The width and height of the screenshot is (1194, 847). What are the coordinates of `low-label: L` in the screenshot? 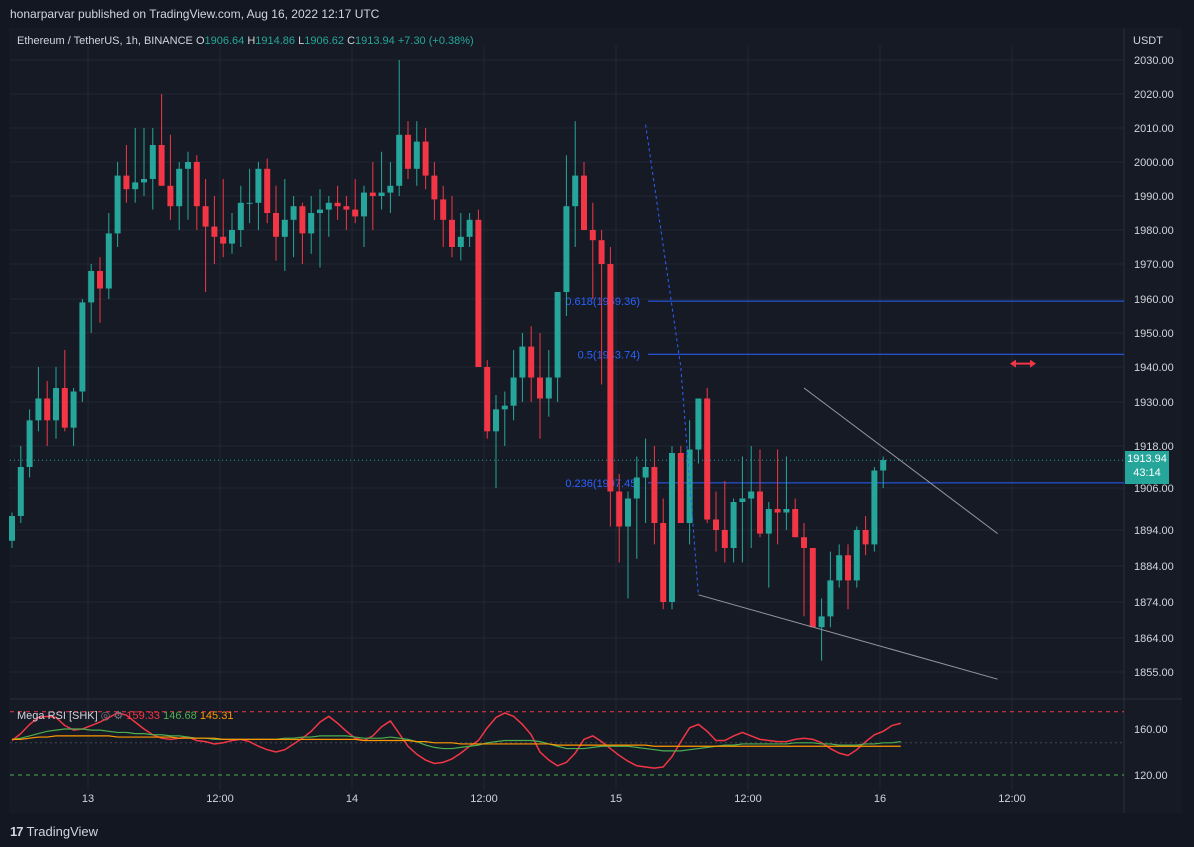 It's located at (301, 41).